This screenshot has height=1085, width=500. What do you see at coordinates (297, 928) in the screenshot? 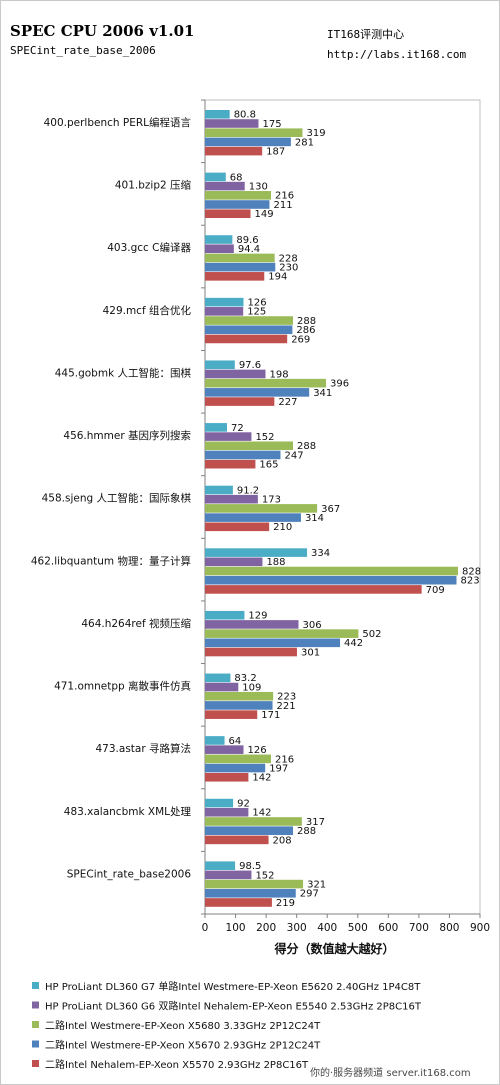
I see `x-tick-label: 300` at bounding box center [297, 928].